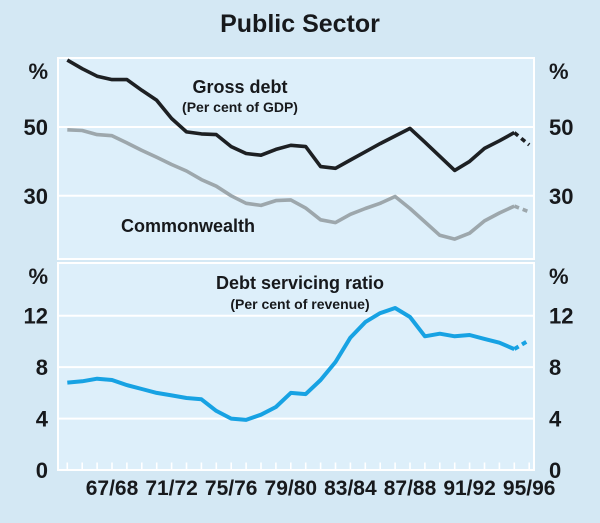 The height and width of the screenshot is (523, 600). Describe the element at coordinates (522, 139) in the screenshot. I see `gross-debt-line-forecast` at that location.